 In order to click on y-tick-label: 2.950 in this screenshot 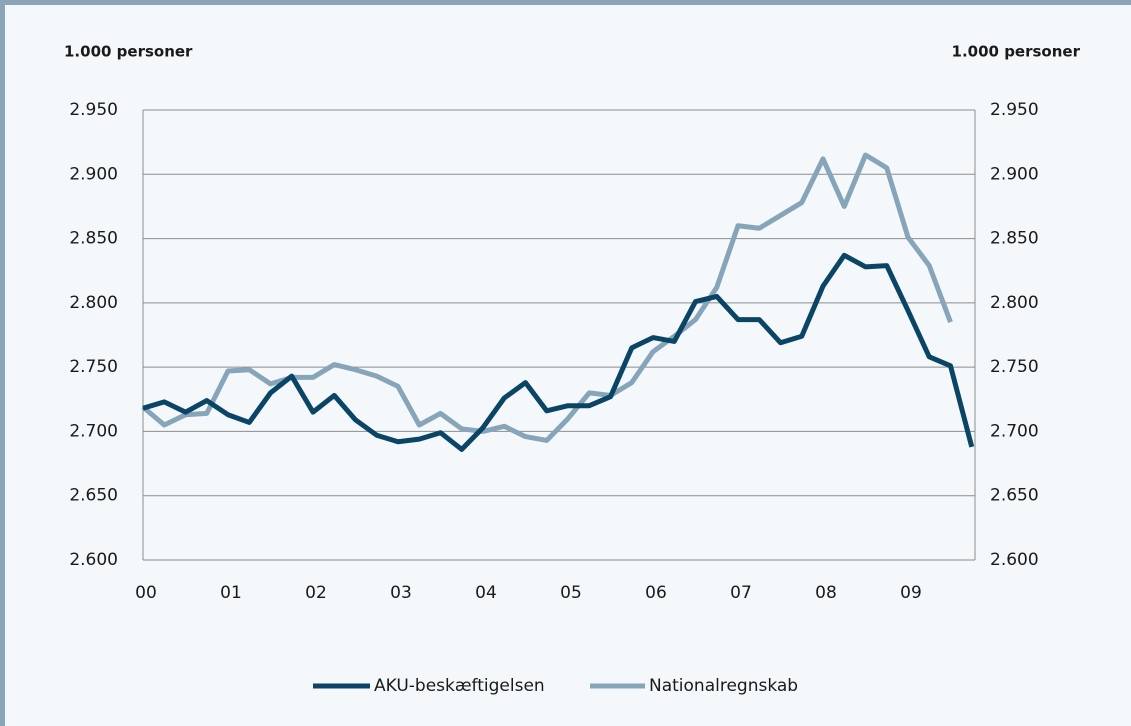, I will do `click(93, 110)`.